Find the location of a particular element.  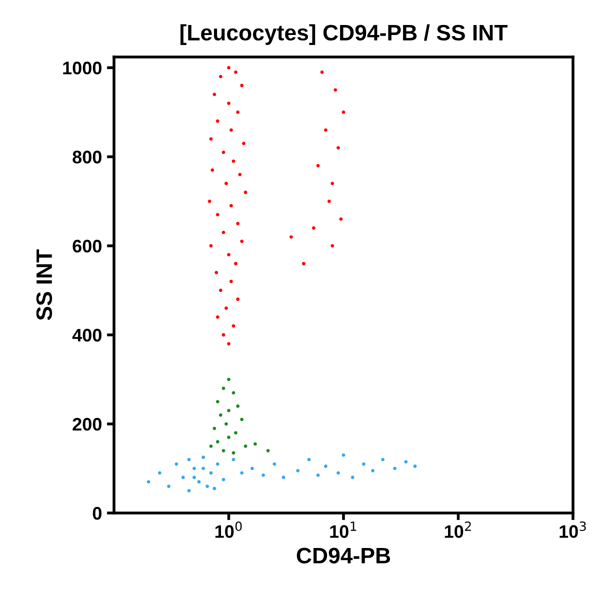

y-tick-label: 800 is located at coordinates (87, 157).